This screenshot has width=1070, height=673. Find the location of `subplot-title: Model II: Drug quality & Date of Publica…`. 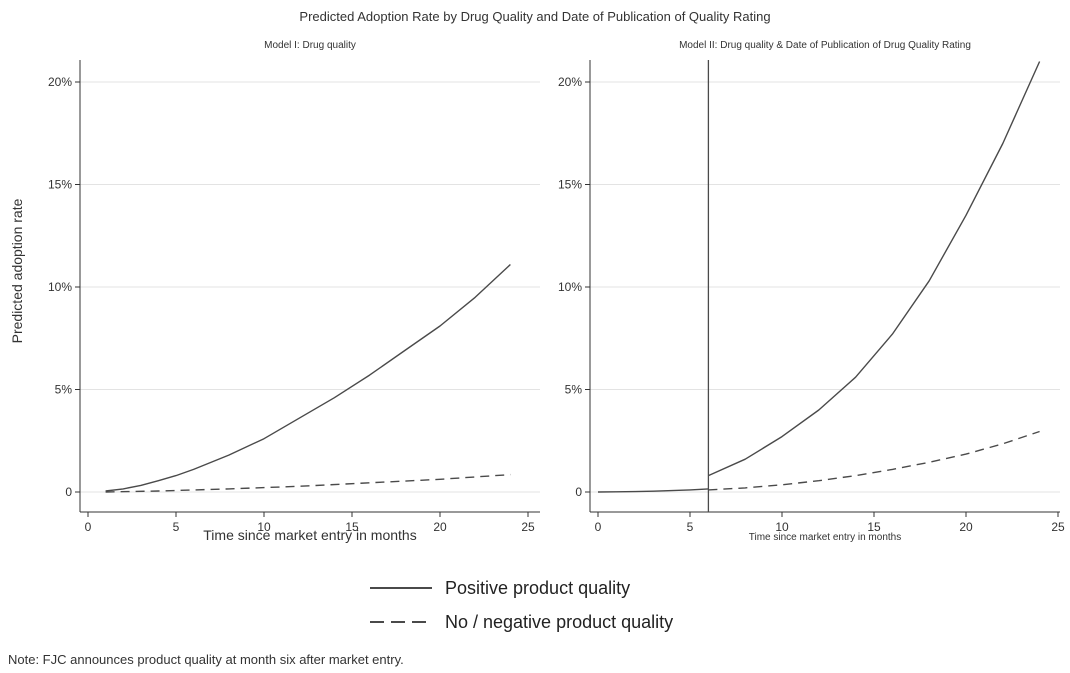

subplot-title: Model II: Drug quality & Date of Publica… is located at coordinates (825, 45).